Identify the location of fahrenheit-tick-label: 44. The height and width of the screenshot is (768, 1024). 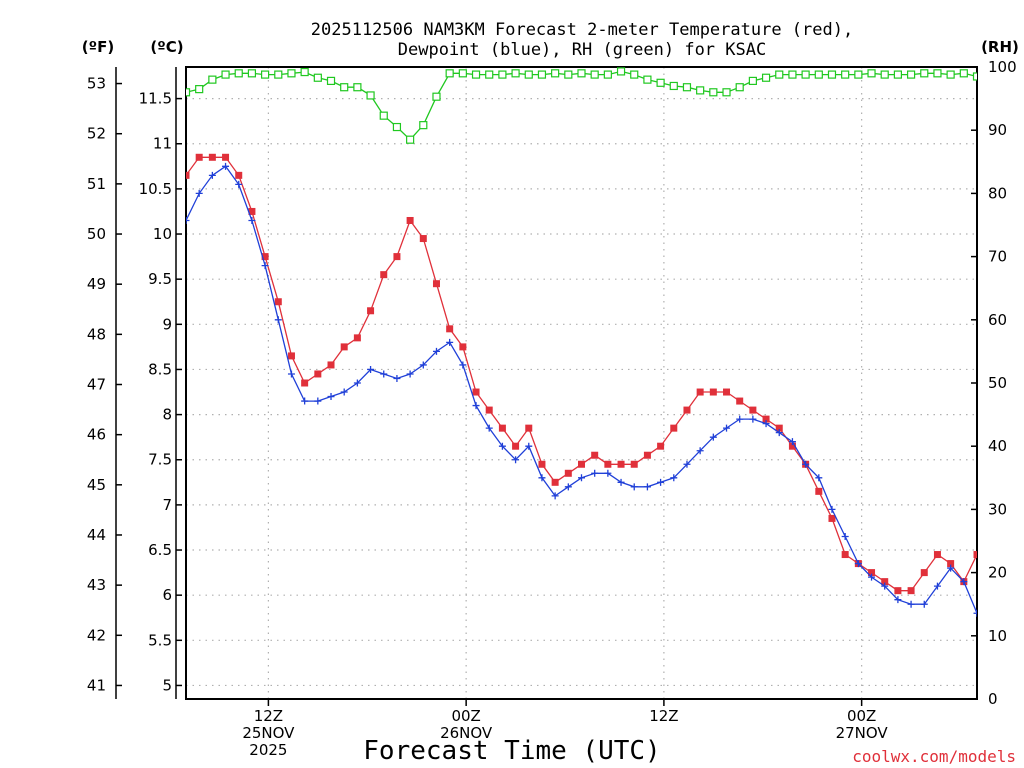
(96, 535).